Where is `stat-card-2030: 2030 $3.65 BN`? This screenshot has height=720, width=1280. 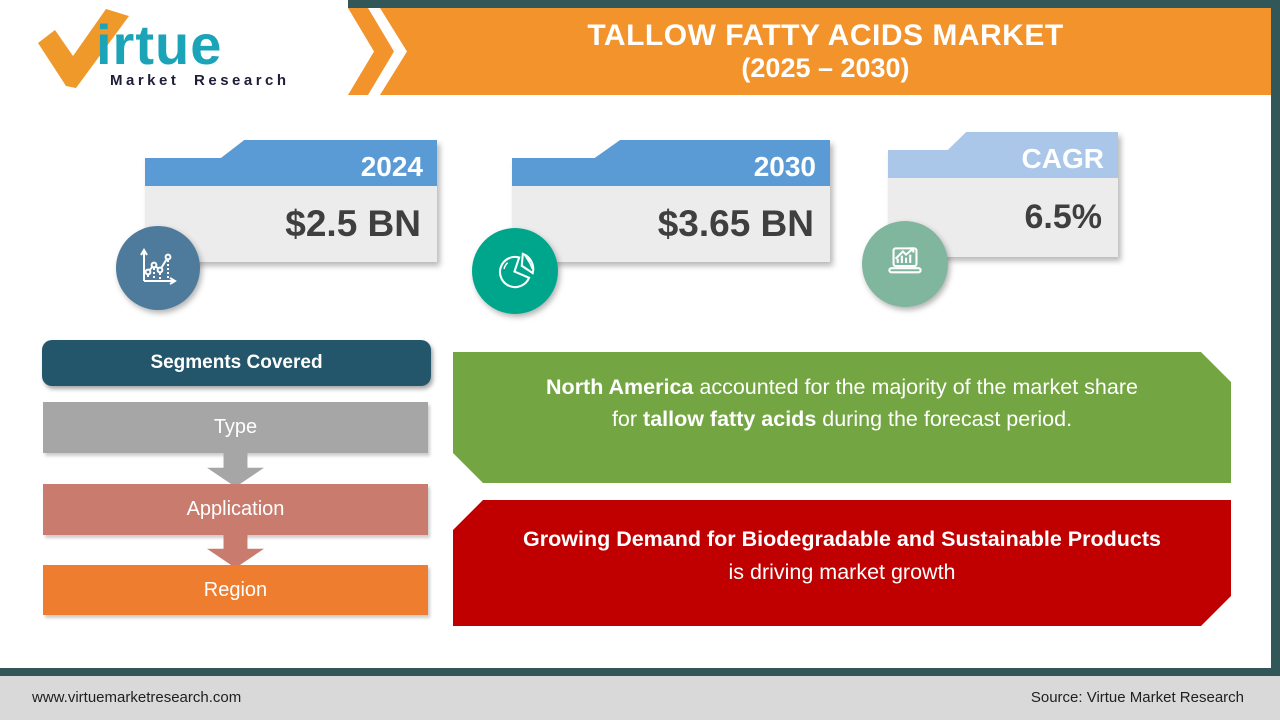
stat-card-2030: 2030 $3.65 BN is located at coordinates (671, 201).